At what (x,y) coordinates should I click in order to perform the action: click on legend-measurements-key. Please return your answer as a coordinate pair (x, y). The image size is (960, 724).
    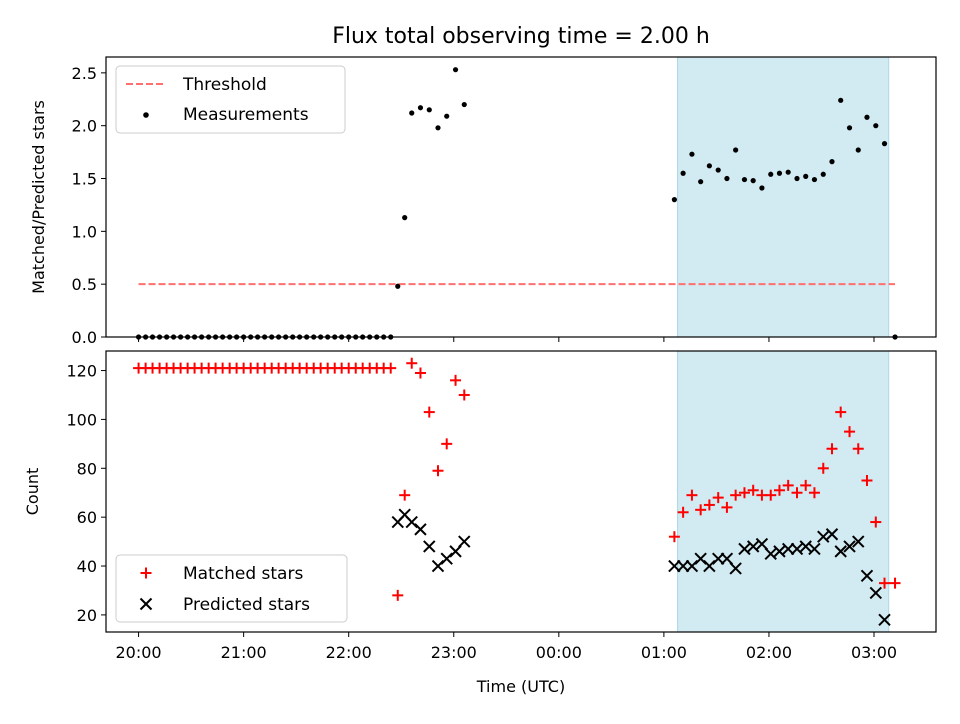
    Looking at the image, I should click on (146, 115).